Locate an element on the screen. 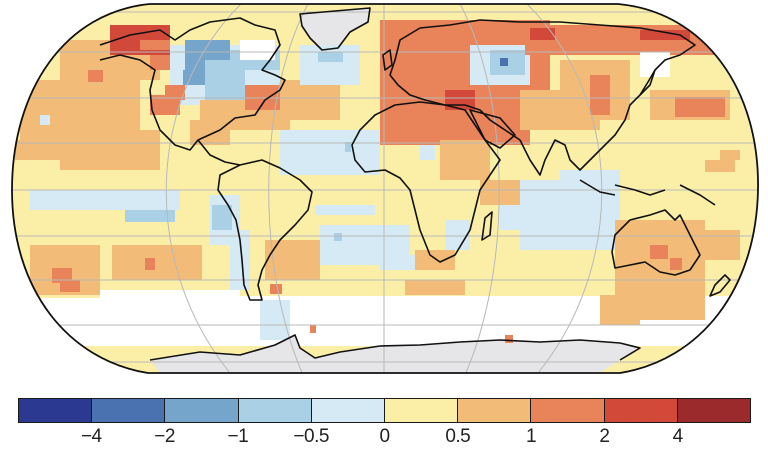 This screenshot has width=768, height=452. colorbar-tick-label: −4 is located at coordinates (91, 436).